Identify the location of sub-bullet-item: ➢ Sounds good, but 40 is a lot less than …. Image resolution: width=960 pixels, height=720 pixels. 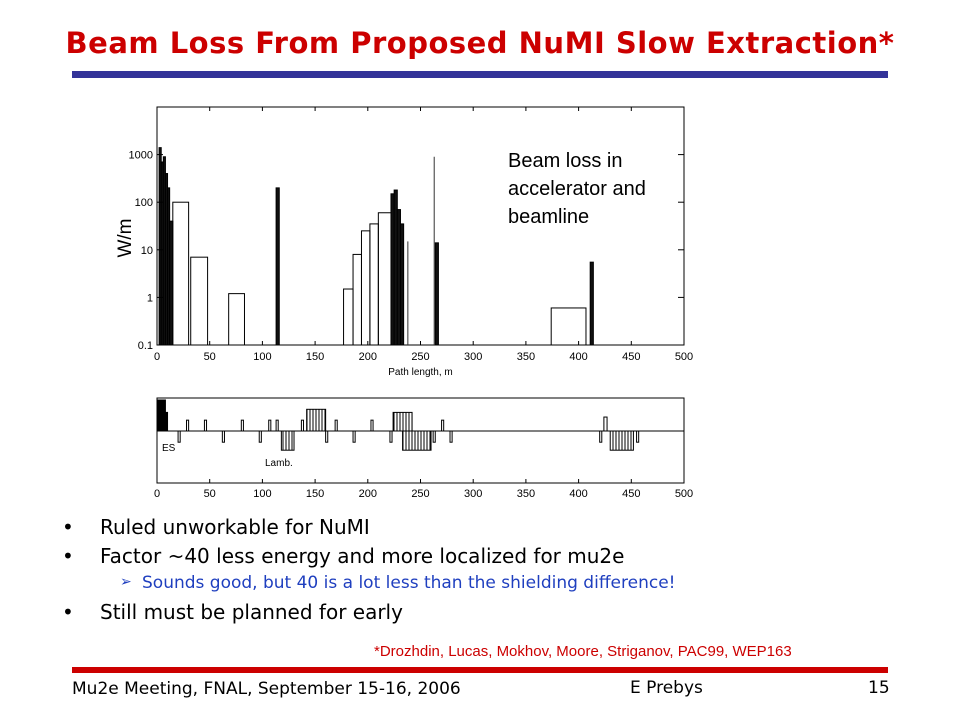
(482, 586).